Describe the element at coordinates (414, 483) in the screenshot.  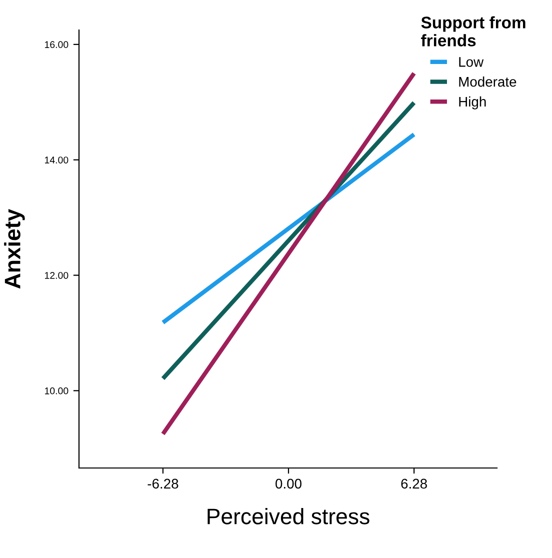
I see `x-tick-label: 6.28` at that location.